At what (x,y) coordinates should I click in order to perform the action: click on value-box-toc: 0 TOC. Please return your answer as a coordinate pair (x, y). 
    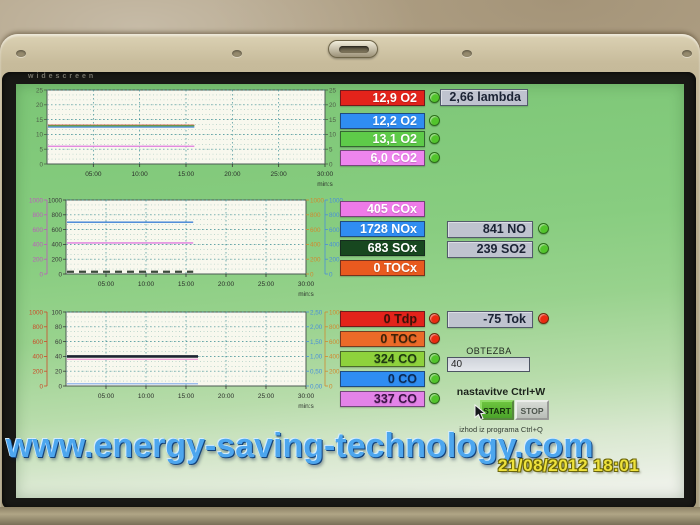
    Looking at the image, I should click on (382, 339).